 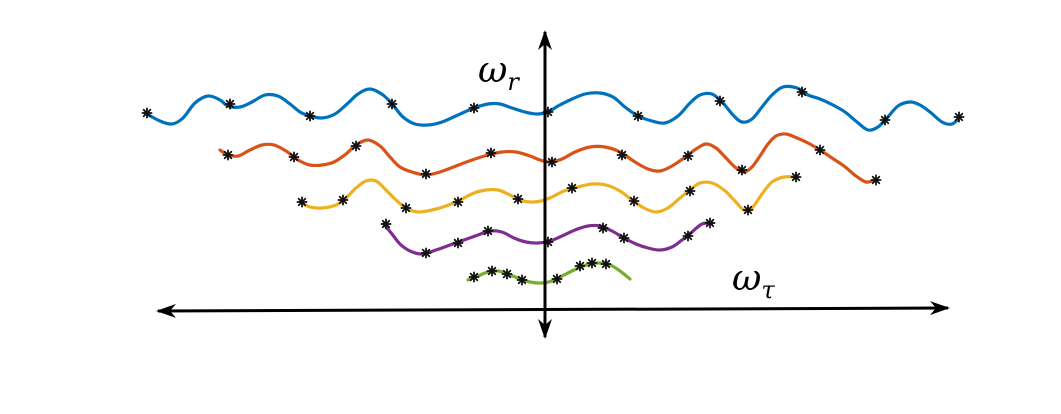 I want to click on horizontal-axis, so click(x=553, y=309).